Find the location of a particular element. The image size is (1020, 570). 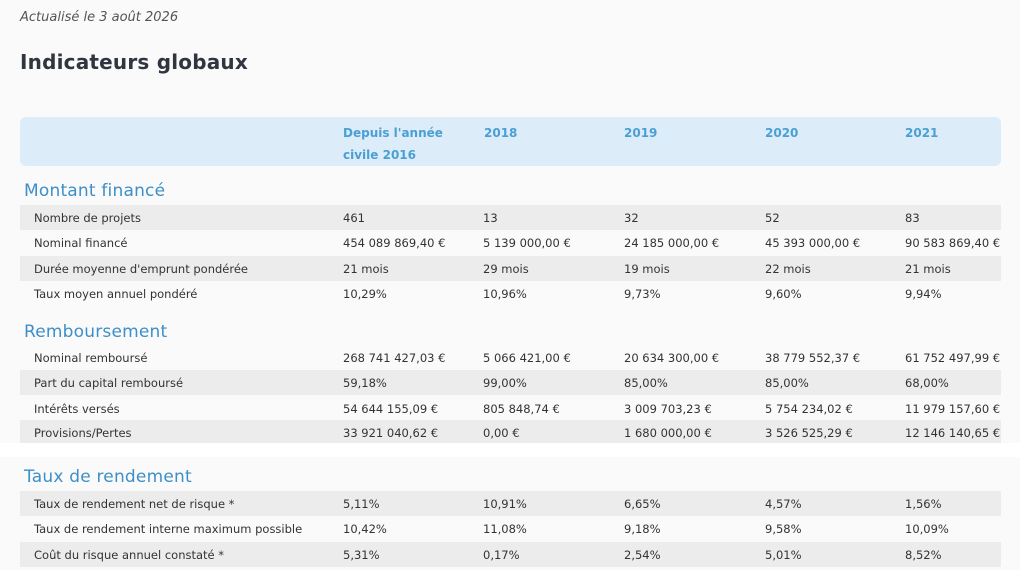

cell-2018: 99,00% is located at coordinates (505, 383).